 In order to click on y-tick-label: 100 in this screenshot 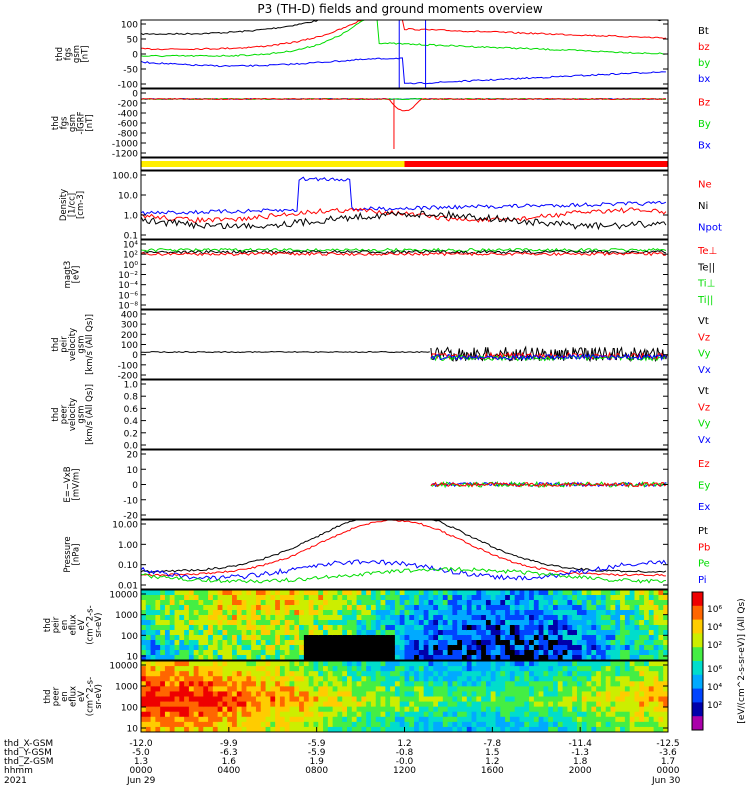, I will do `click(129, 637)`.